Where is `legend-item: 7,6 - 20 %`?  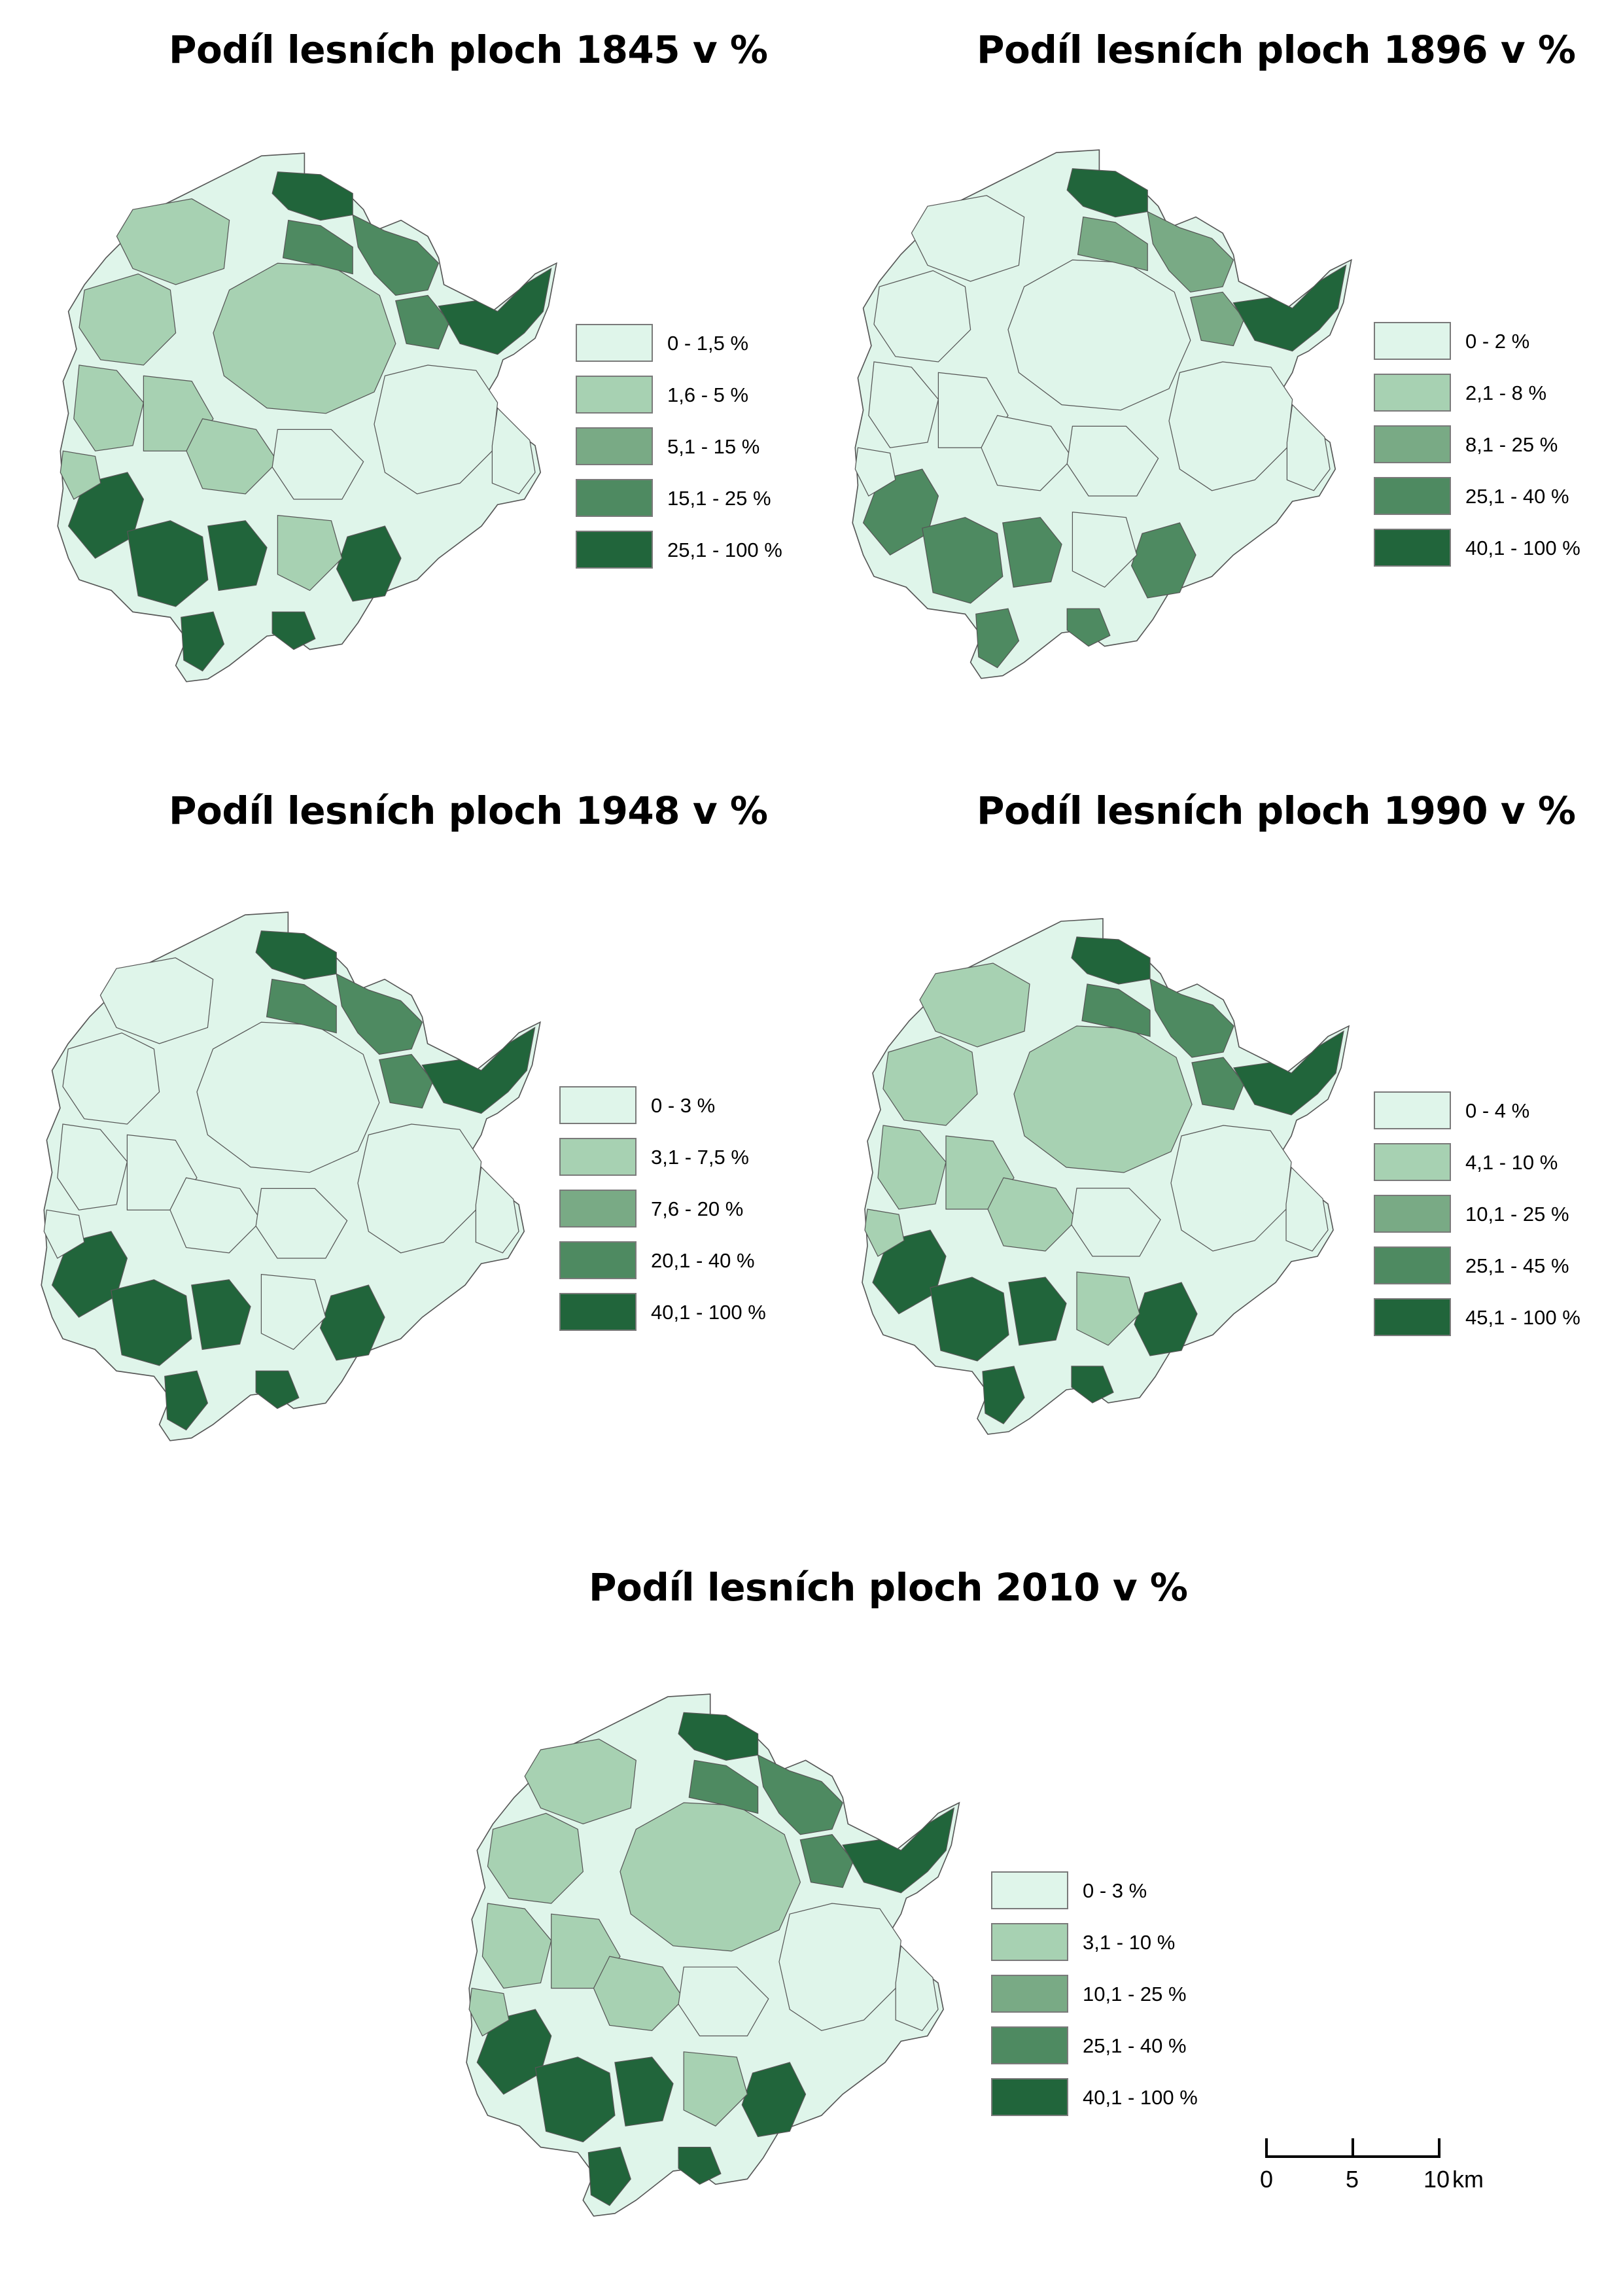 legend-item: 7,6 - 20 % is located at coordinates (697, 1211).